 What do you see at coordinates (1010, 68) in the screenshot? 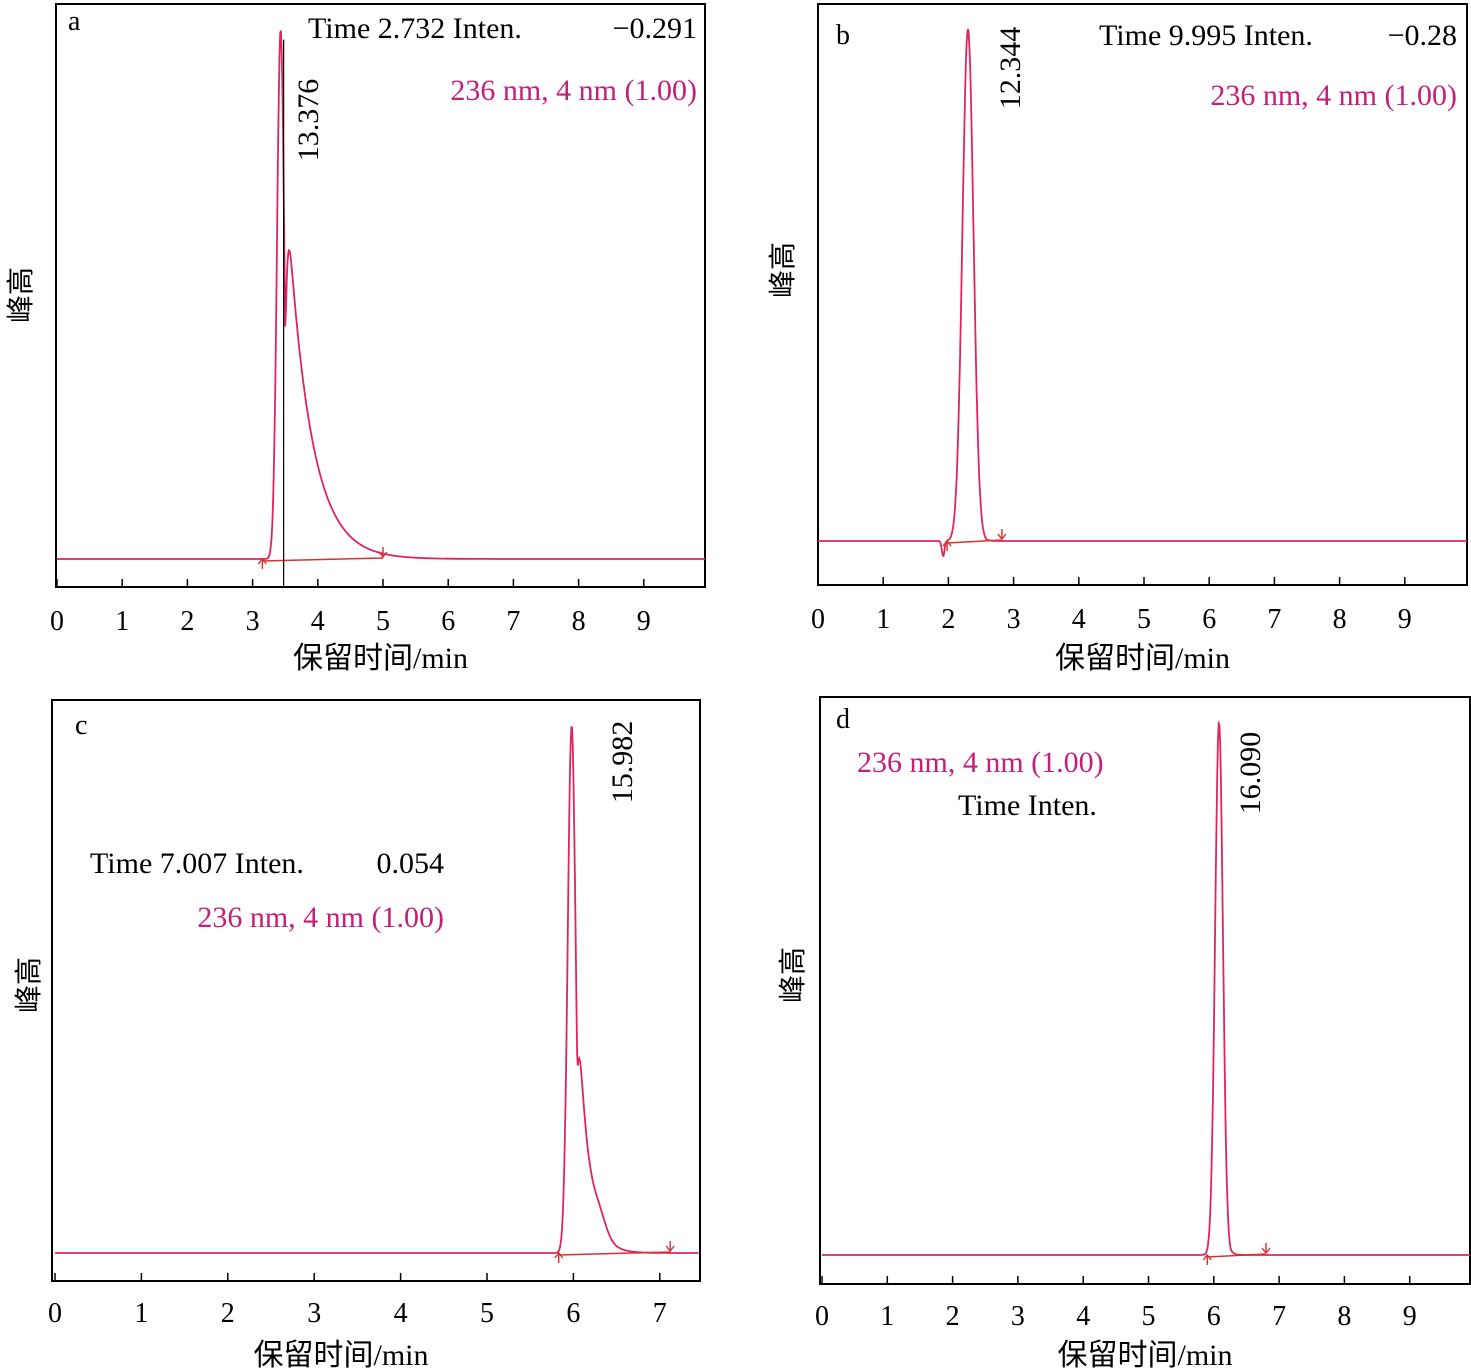
I see `peak-label: 12.344` at bounding box center [1010, 68].